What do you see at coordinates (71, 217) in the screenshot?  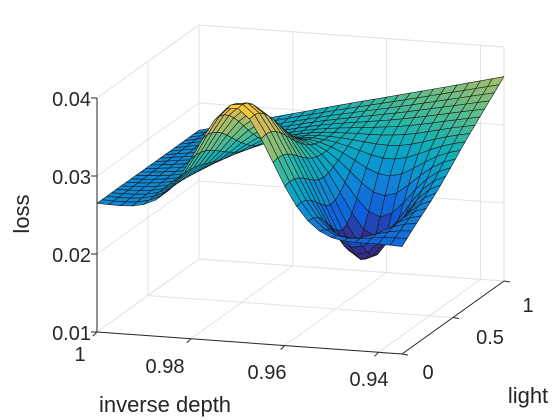 I see `z-axis-tick-labels: 0.04 0.03 0.02 0.01` at bounding box center [71, 217].